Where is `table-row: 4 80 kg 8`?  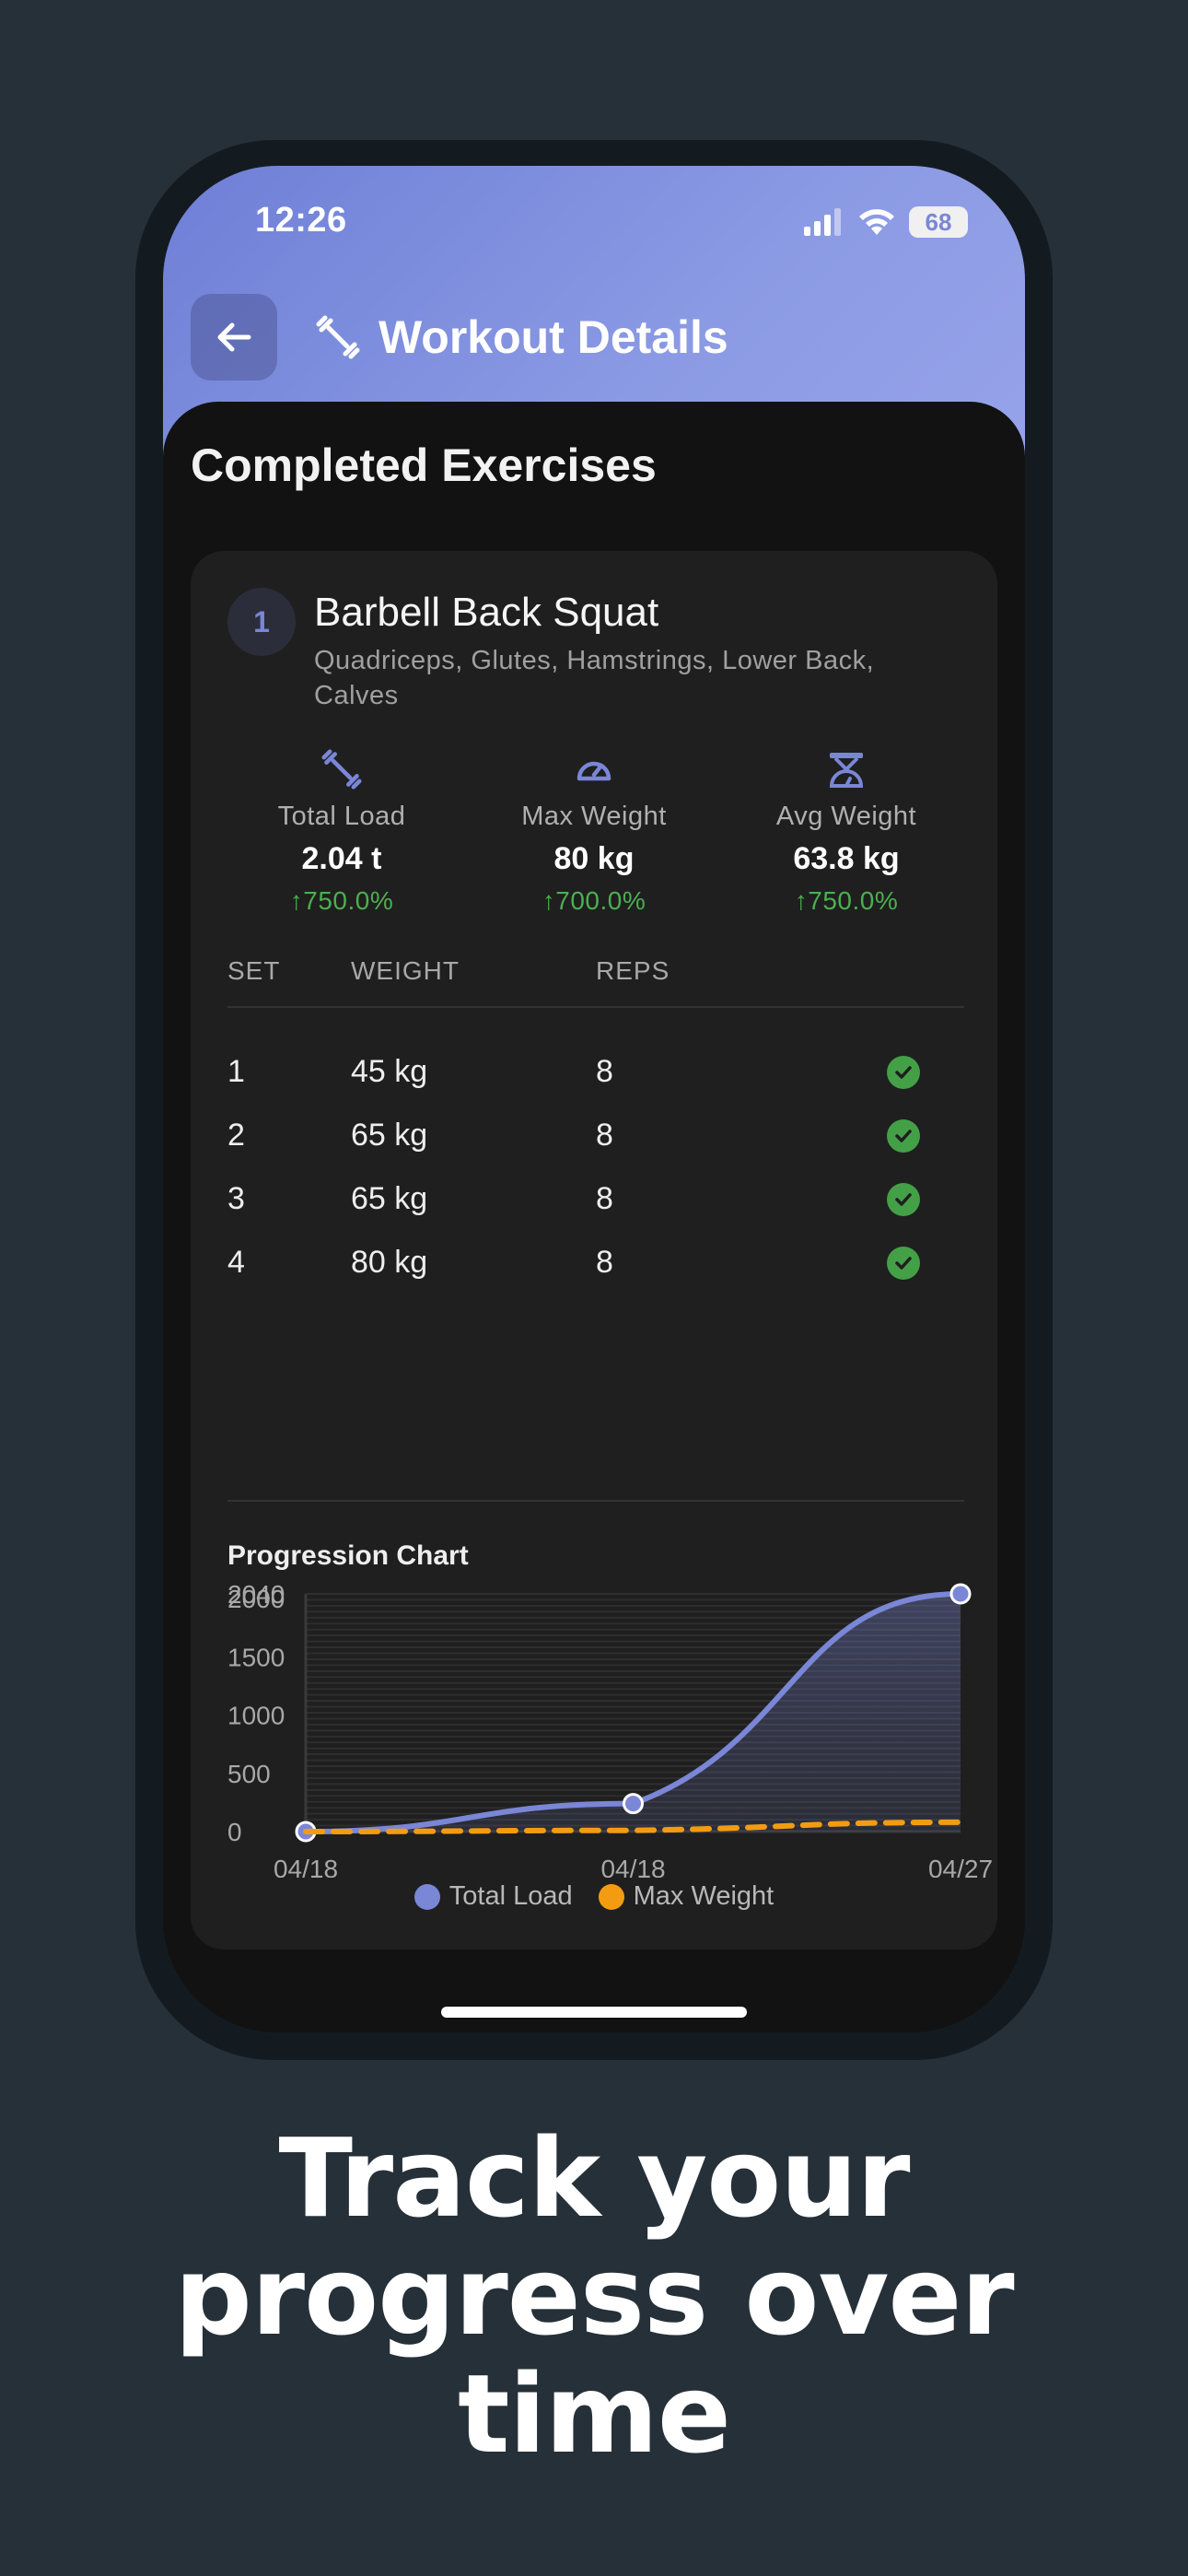
table-row: 4 80 kg 8 is located at coordinates (595, 1268).